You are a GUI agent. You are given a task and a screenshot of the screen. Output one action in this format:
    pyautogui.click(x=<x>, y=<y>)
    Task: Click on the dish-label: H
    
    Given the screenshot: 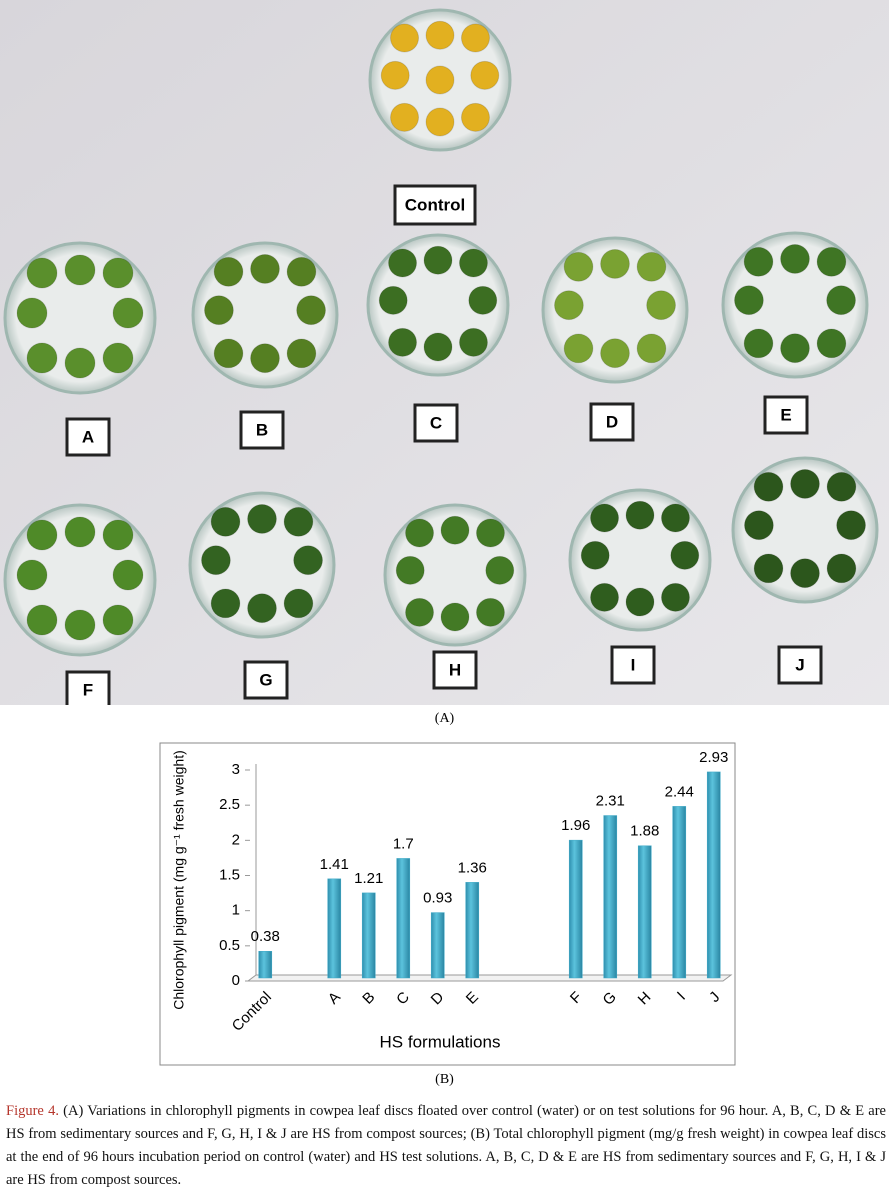 What is the action you would take?
    pyautogui.click(x=455, y=669)
    